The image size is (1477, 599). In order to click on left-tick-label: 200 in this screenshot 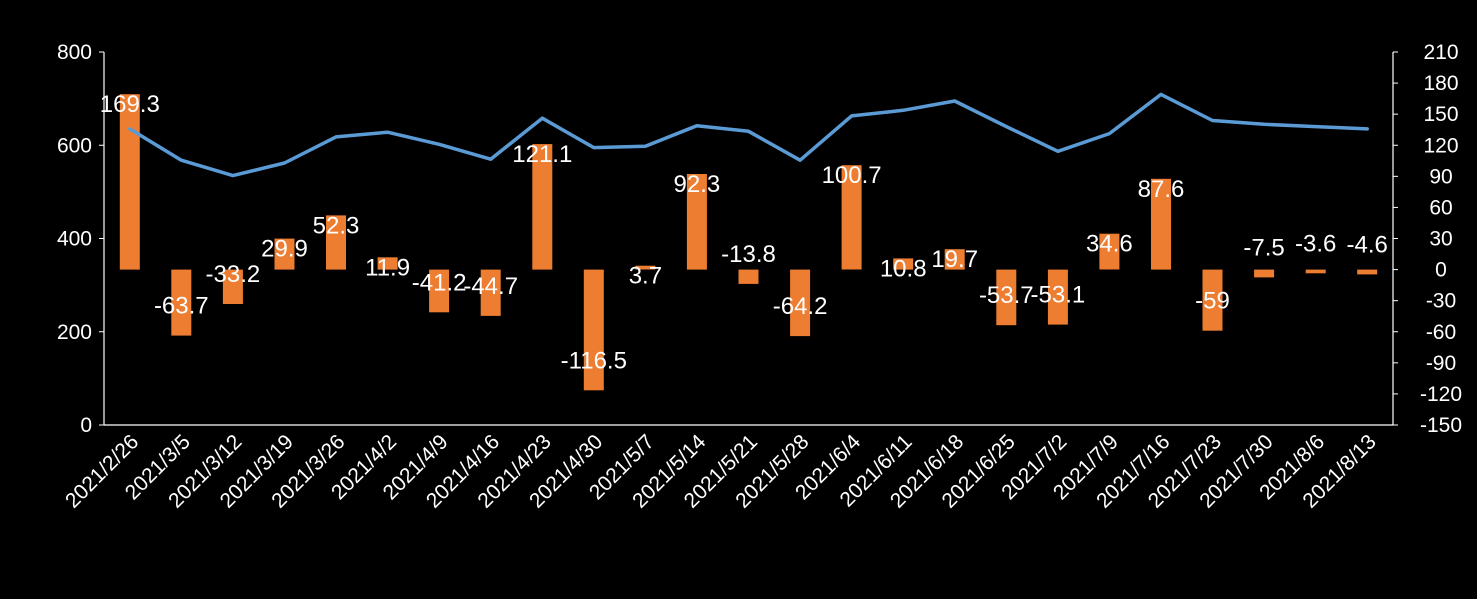, I will do `click(74, 332)`.